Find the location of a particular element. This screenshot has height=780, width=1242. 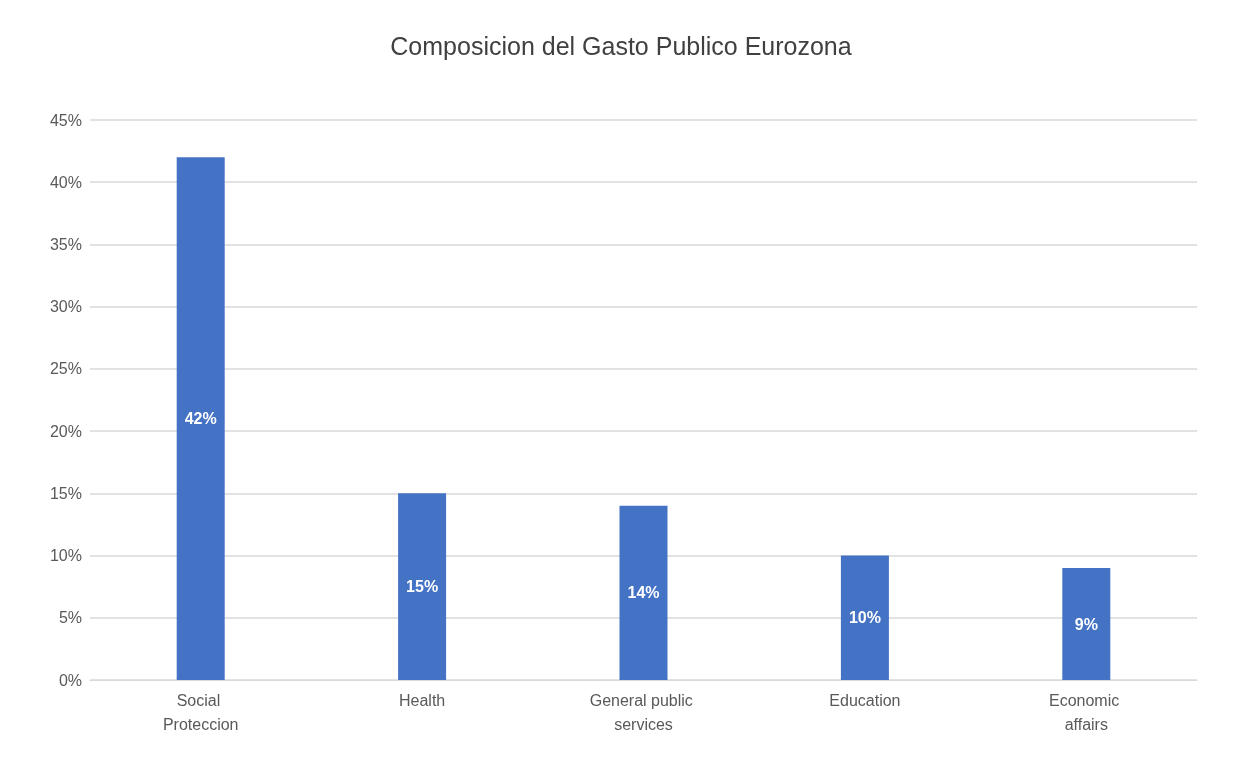

y-tick-label: 40% is located at coordinates (65, 182).